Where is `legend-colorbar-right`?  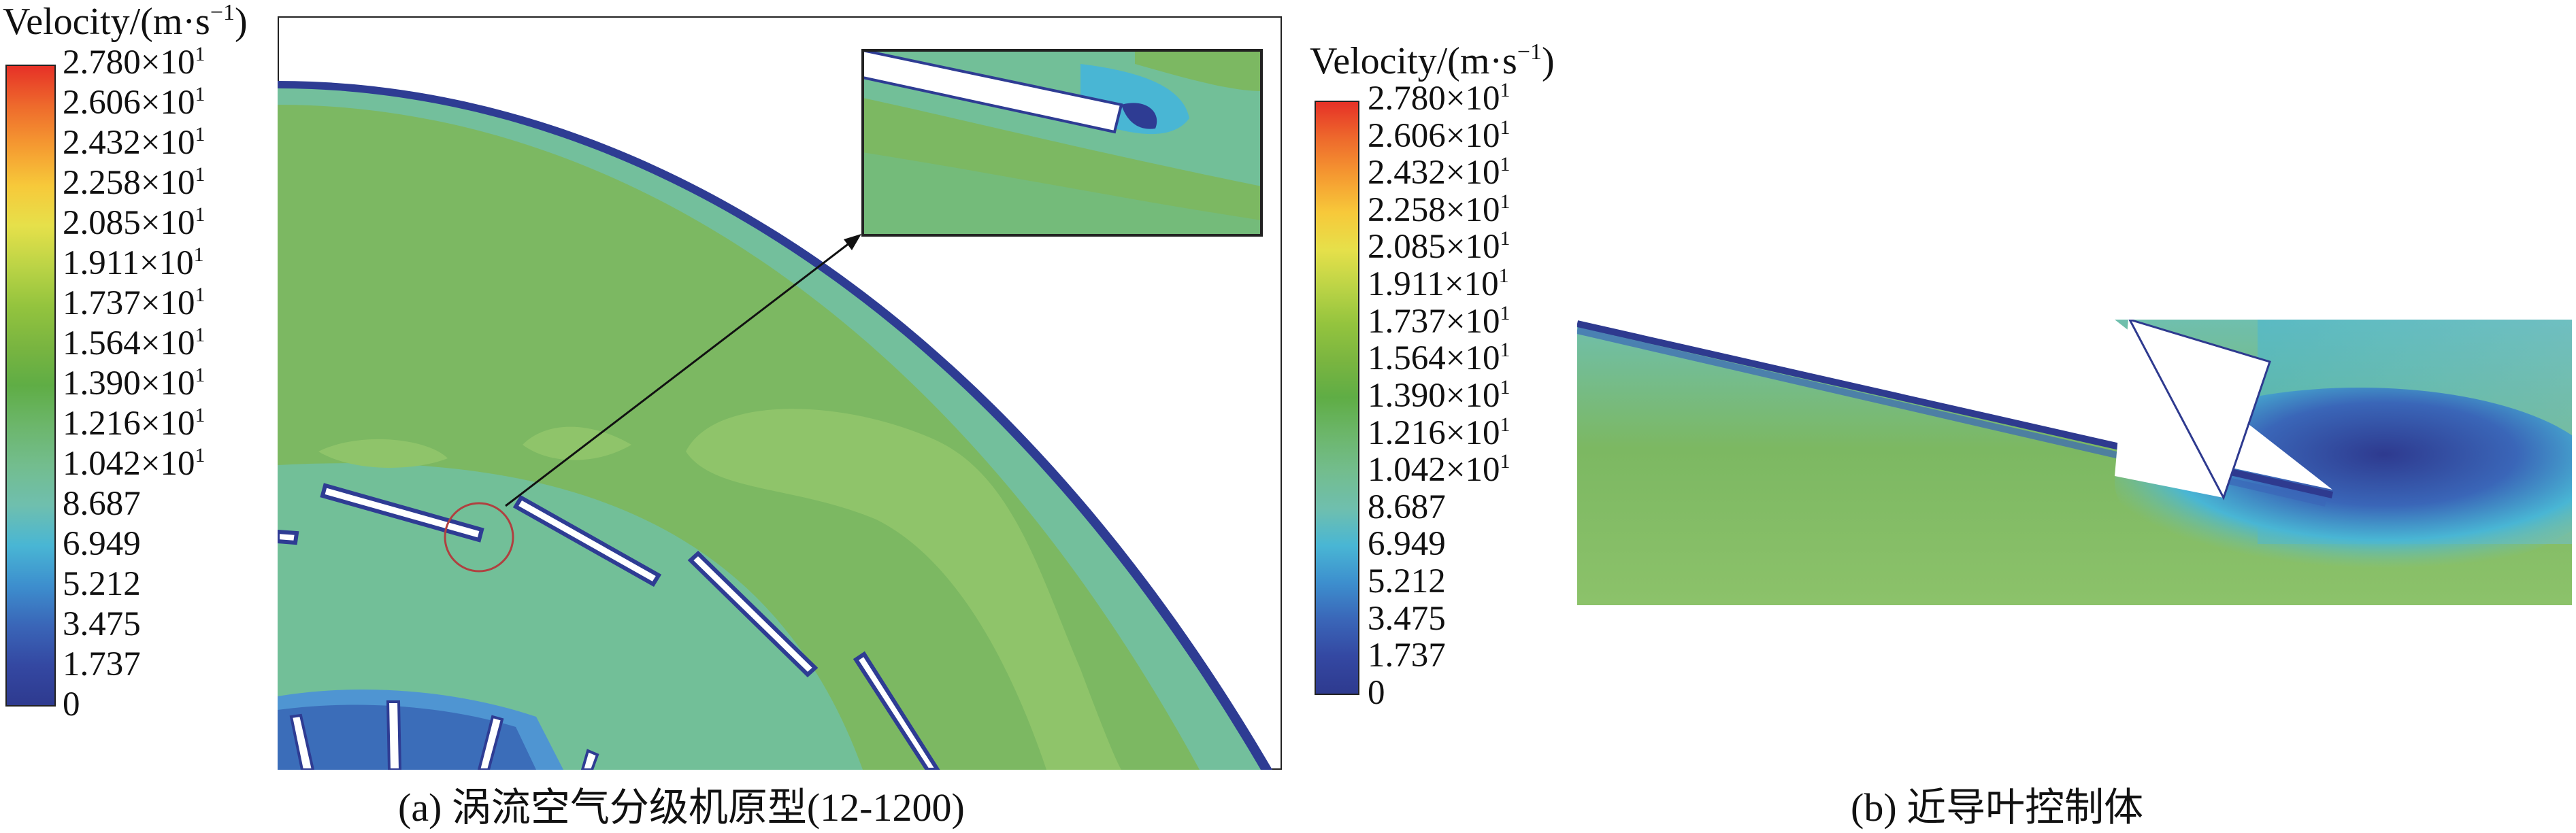 legend-colorbar-right is located at coordinates (1337, 398).